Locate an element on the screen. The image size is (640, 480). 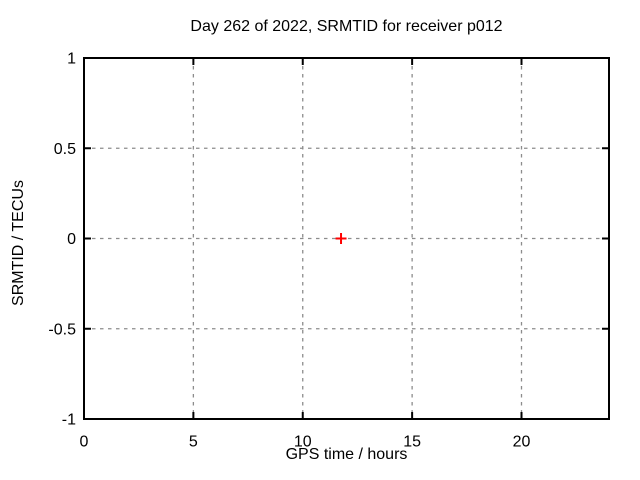
x-tick-label: 5 is located at coordinates (193, 441).